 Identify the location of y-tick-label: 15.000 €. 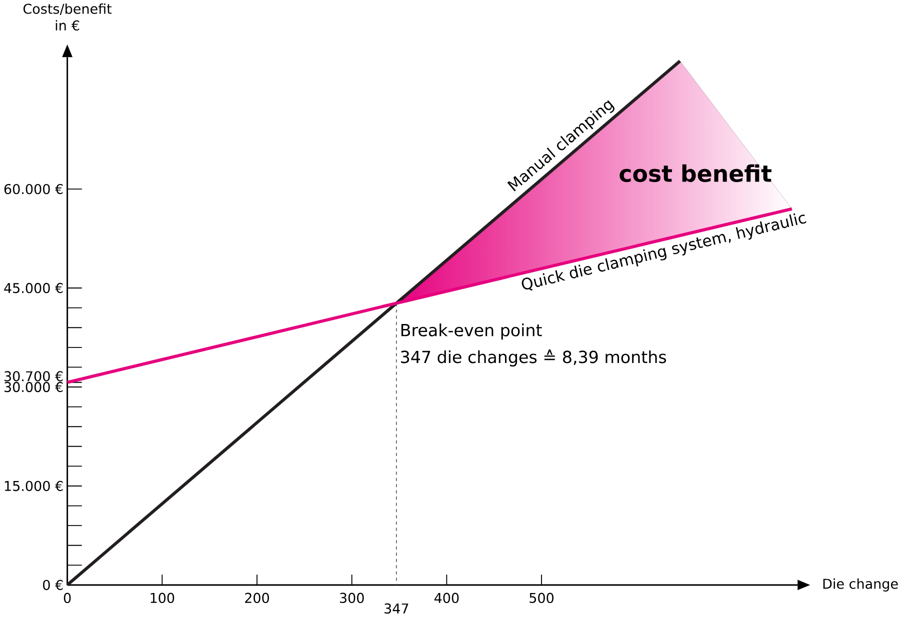
(33, 486).